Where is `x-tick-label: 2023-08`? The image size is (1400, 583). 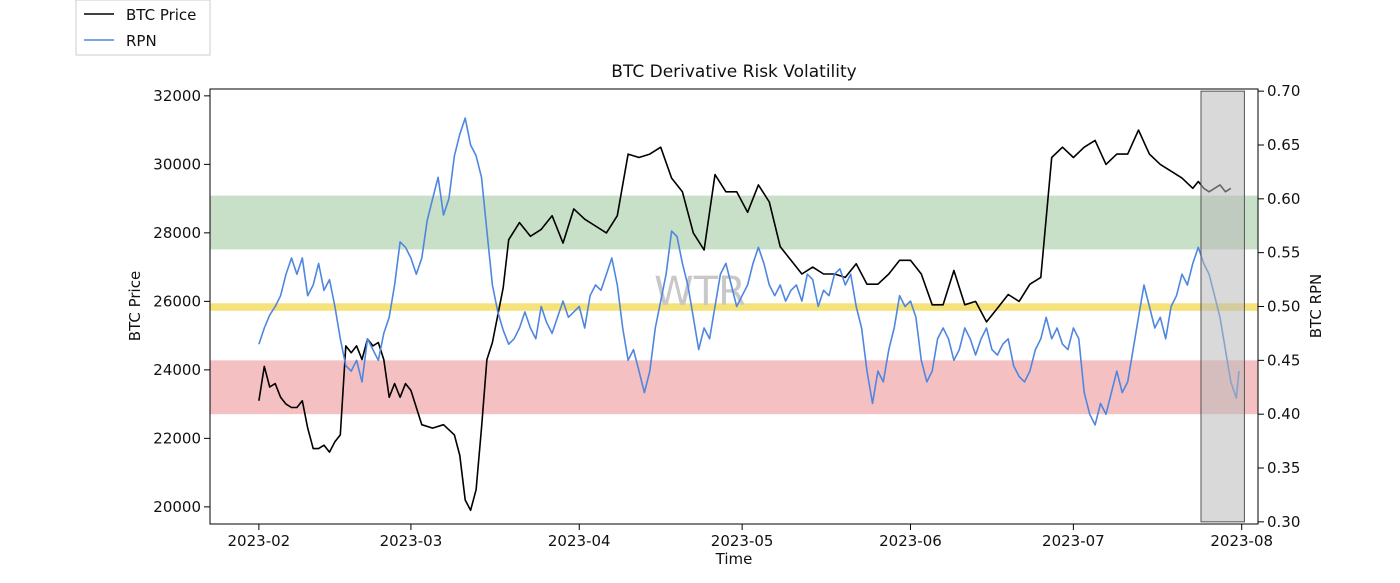
x-tick-label: 2023-08 is located at coordinates (1241, 541).